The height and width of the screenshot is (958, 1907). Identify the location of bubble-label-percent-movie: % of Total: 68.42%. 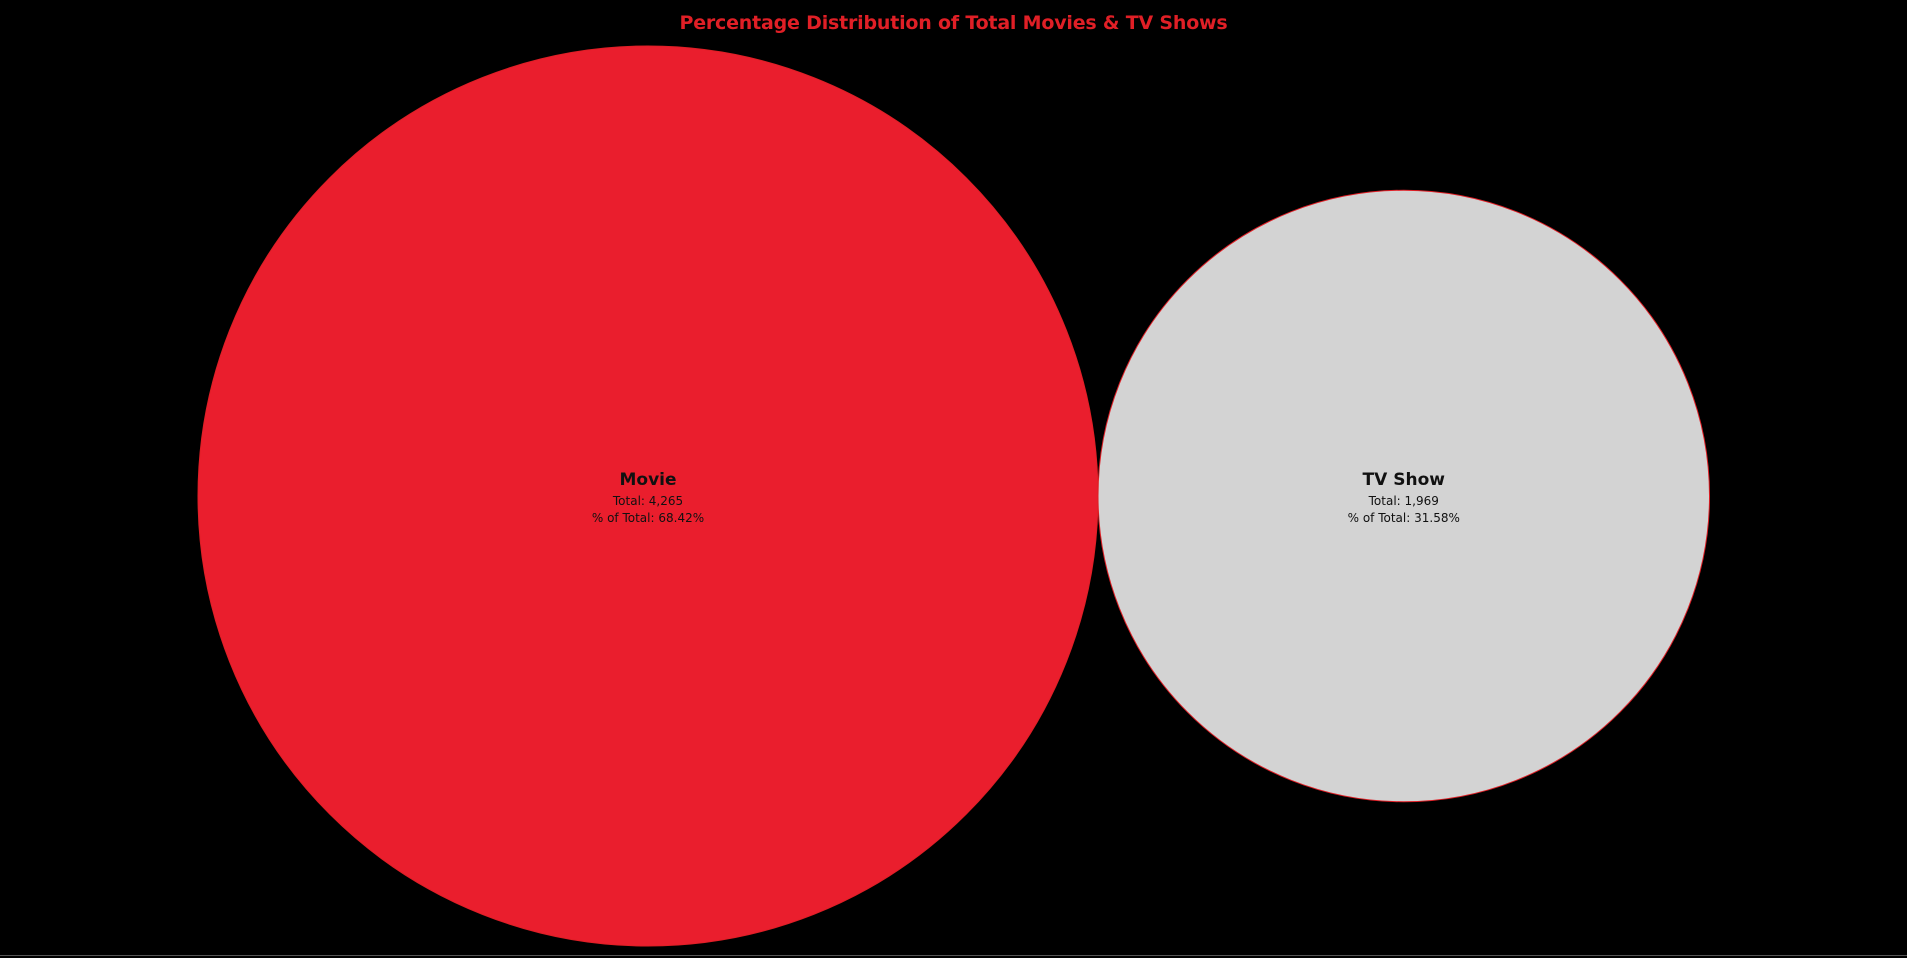
(648, 518).